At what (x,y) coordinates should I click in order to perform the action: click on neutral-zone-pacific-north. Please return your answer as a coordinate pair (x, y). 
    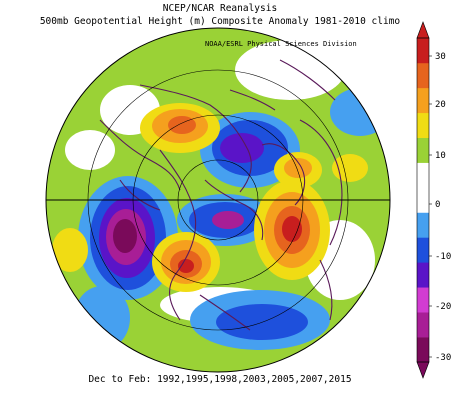
    Looking at the image, I should click on (90, 150).